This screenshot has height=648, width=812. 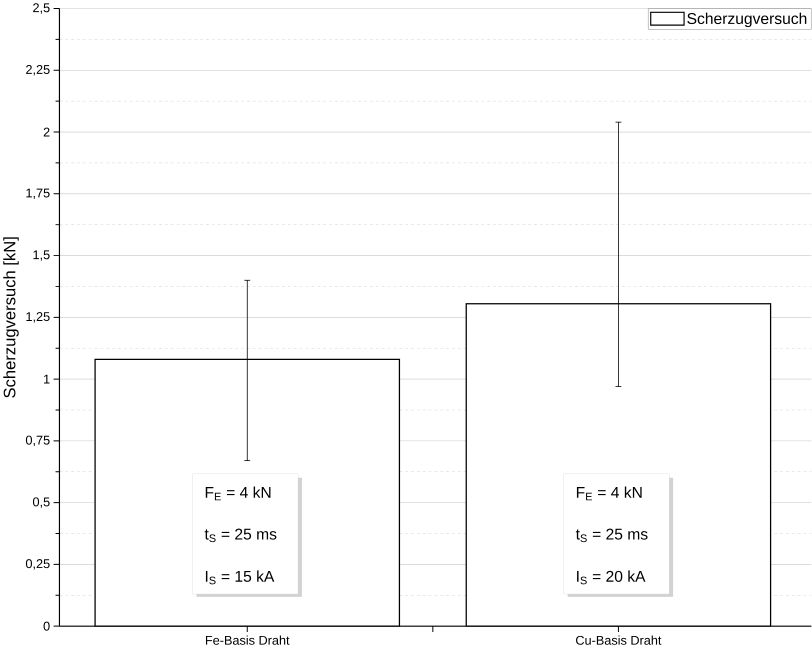 I want to click on y-tick-label: 2,5, so click(x=41, y=8).